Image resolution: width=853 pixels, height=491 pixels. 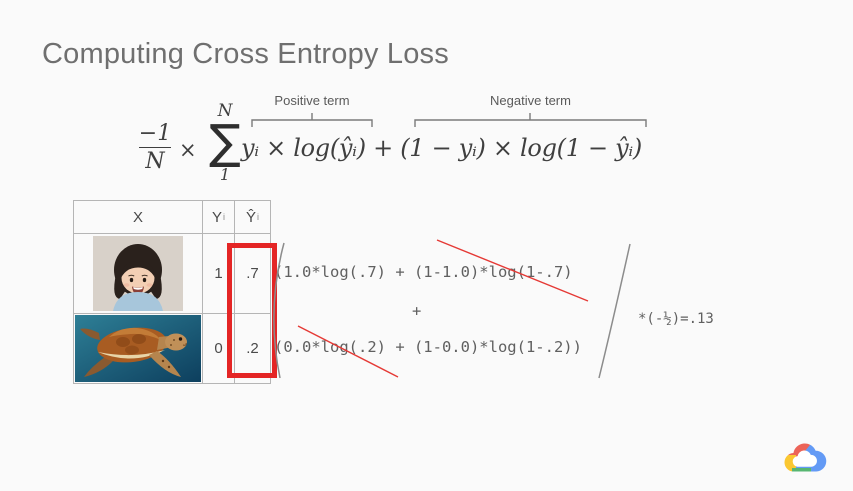 I want to click on google-cloud-logo-icon, so click(x=805, y=457).